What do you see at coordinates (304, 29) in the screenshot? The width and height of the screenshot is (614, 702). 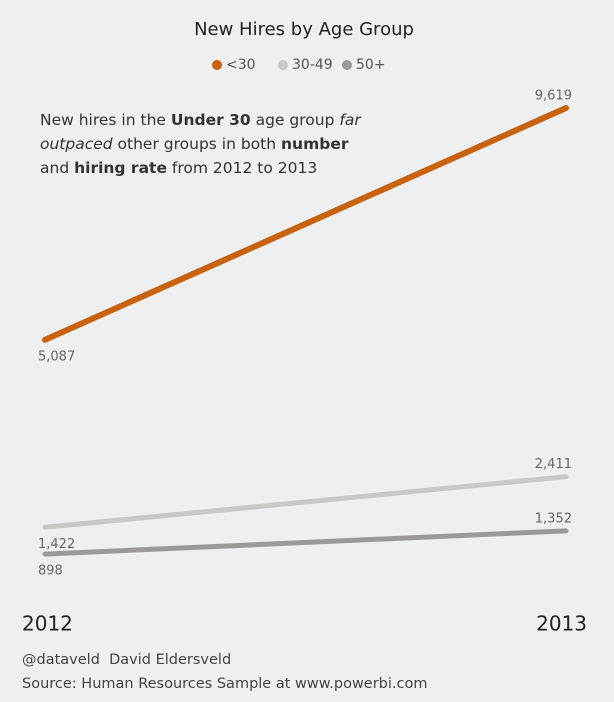 I see `chart-title: New Hires by Age Group` at bounding box center [304, 29].